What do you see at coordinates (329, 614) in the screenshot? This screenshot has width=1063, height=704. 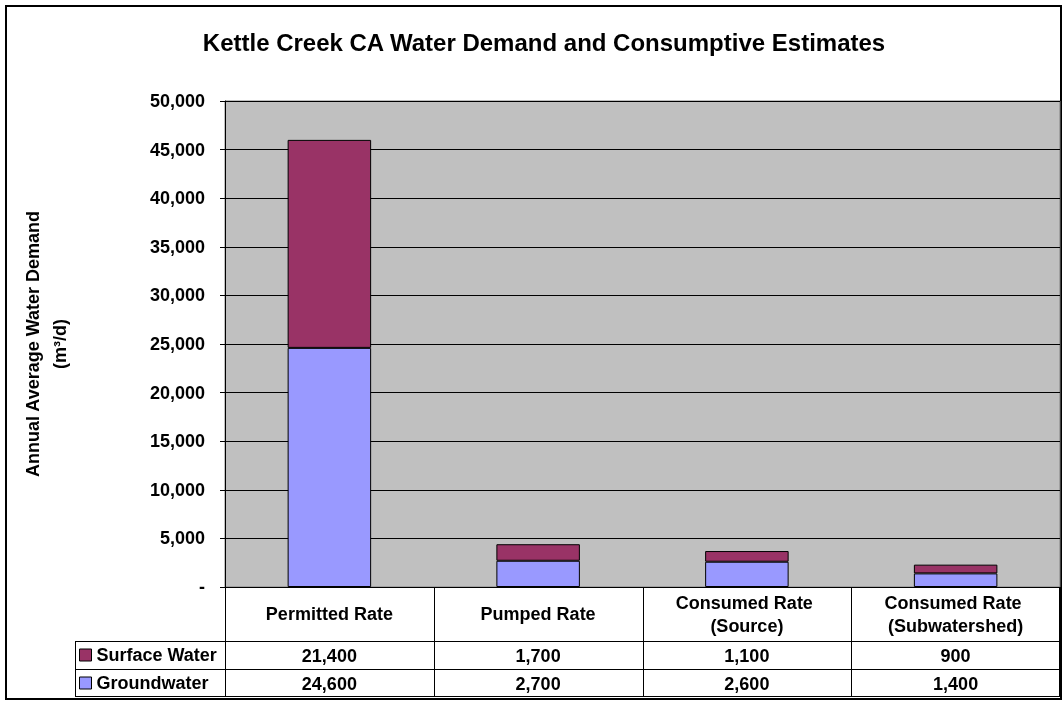 I see `x-tick-label: Permitted Rate` at bounding box center [329, 614].